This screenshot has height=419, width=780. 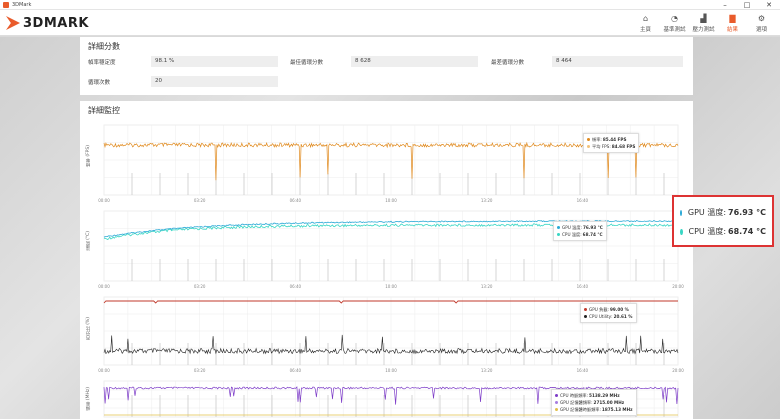 I want to click on detailed-scores-title: 詳細分數, so click(x=104, y=46).